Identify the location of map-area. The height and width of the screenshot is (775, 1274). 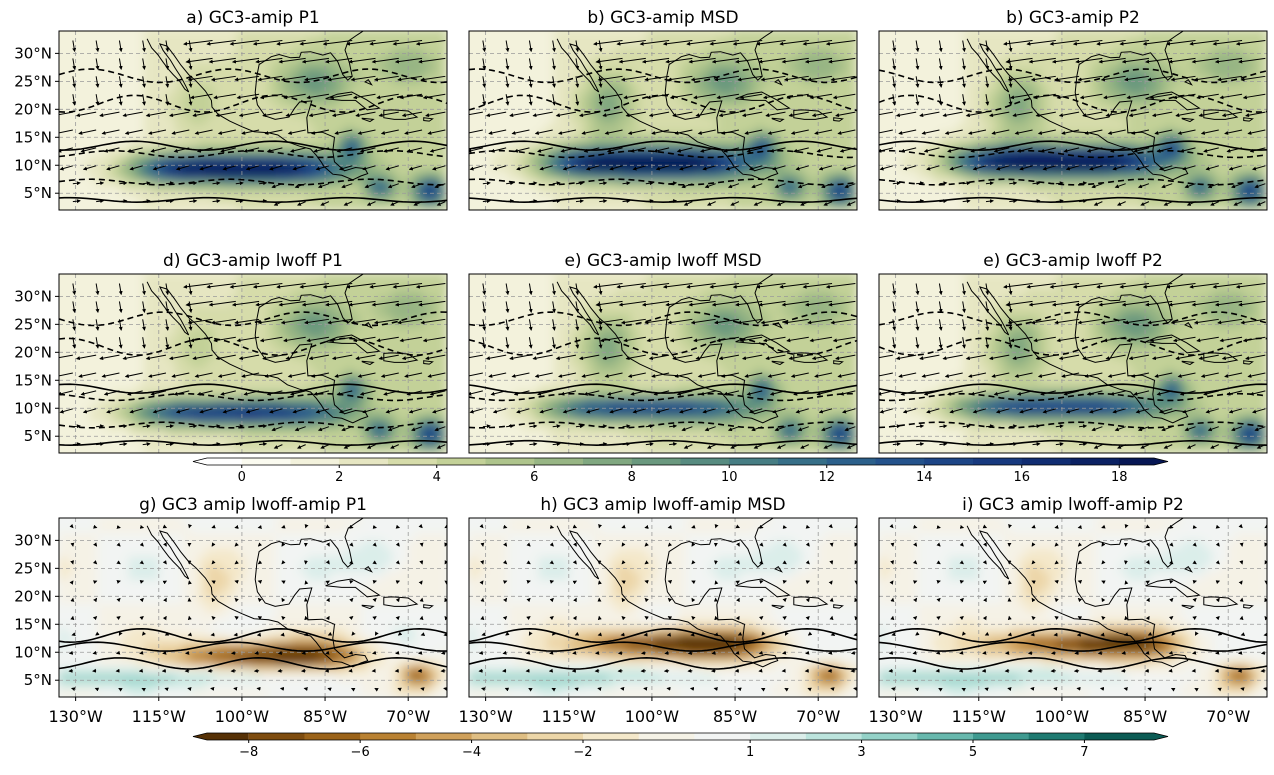
(1073, 120).